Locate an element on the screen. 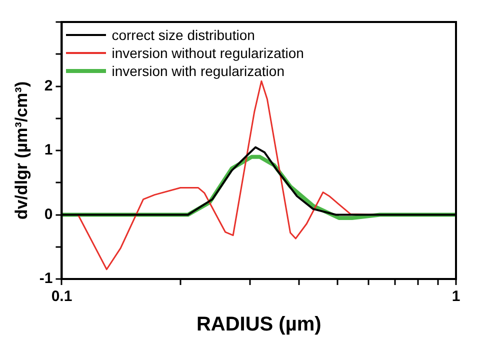 The height and width of the screenshot is (349, 478). y-tick-label: 0 is located at coordinates (48, 214).